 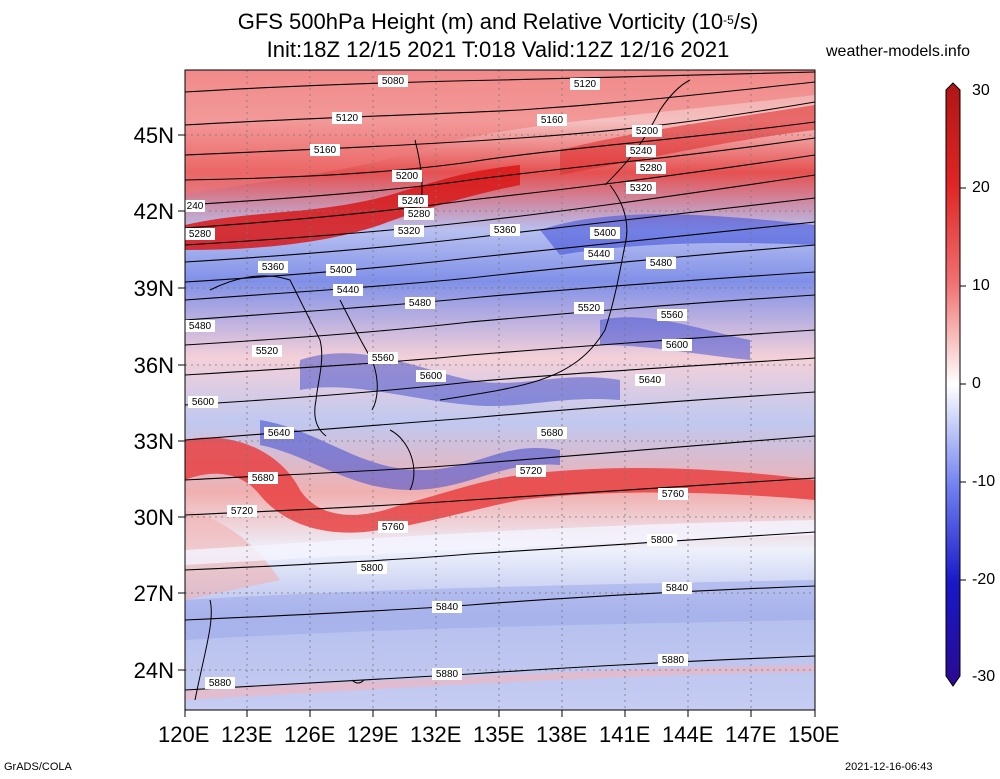 What do you see at coordinates (153, 211) in the screenshot?
I see `lat-label: 42N` at bounding box center [153, 211].